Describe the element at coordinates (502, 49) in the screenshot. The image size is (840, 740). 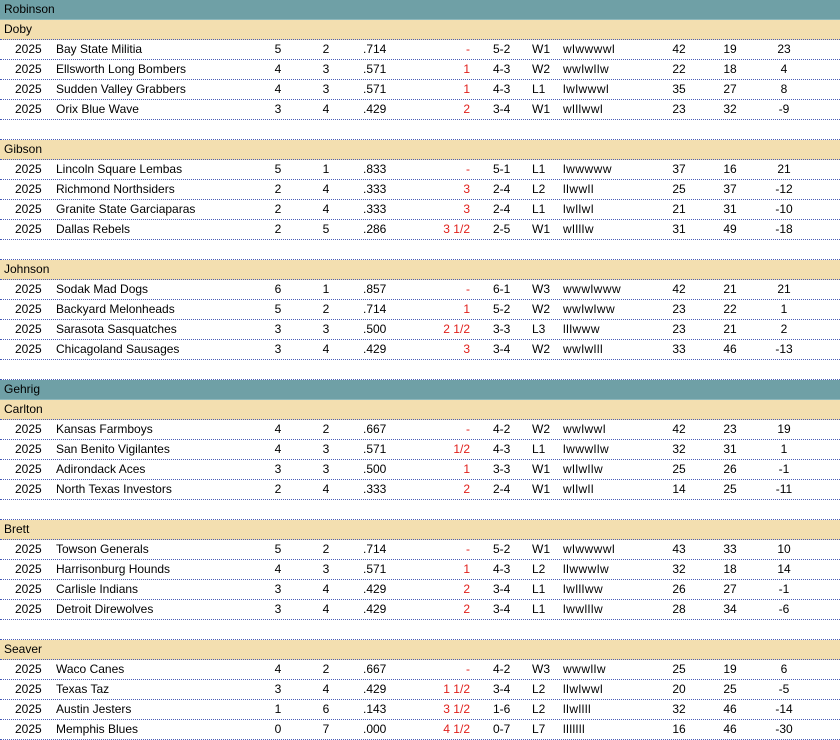
I see `record-cell: 5-2` at that location.